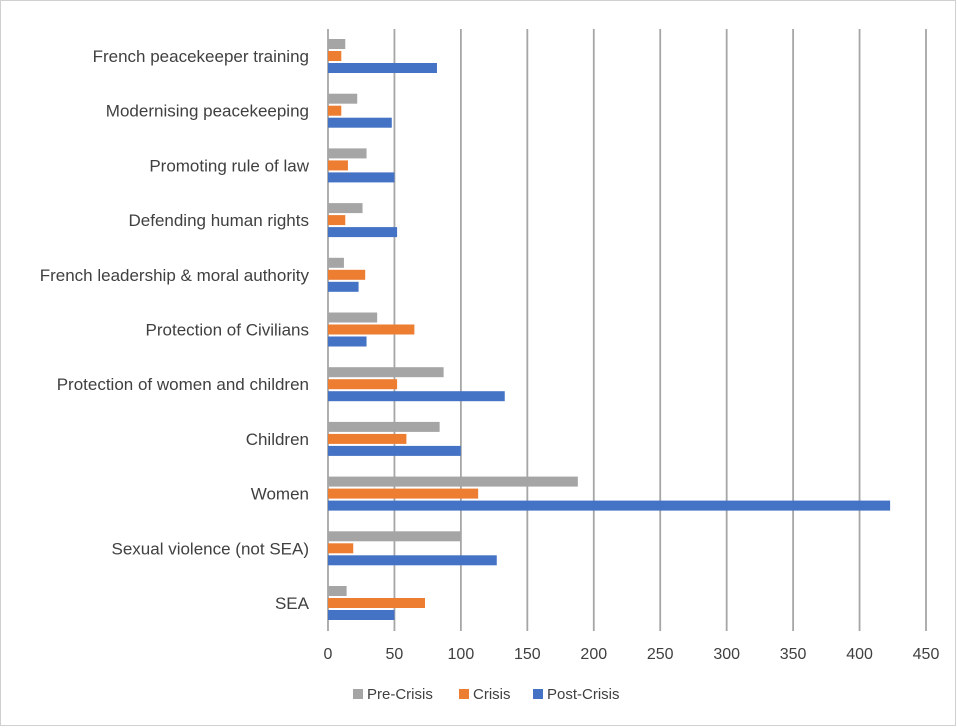 The height and width of the screenshot is (728, 958). What do you see at coordinates (453, 481) in the screenshot?
I see `bar-pre-crisis-women` at bounding box center [453, 481].